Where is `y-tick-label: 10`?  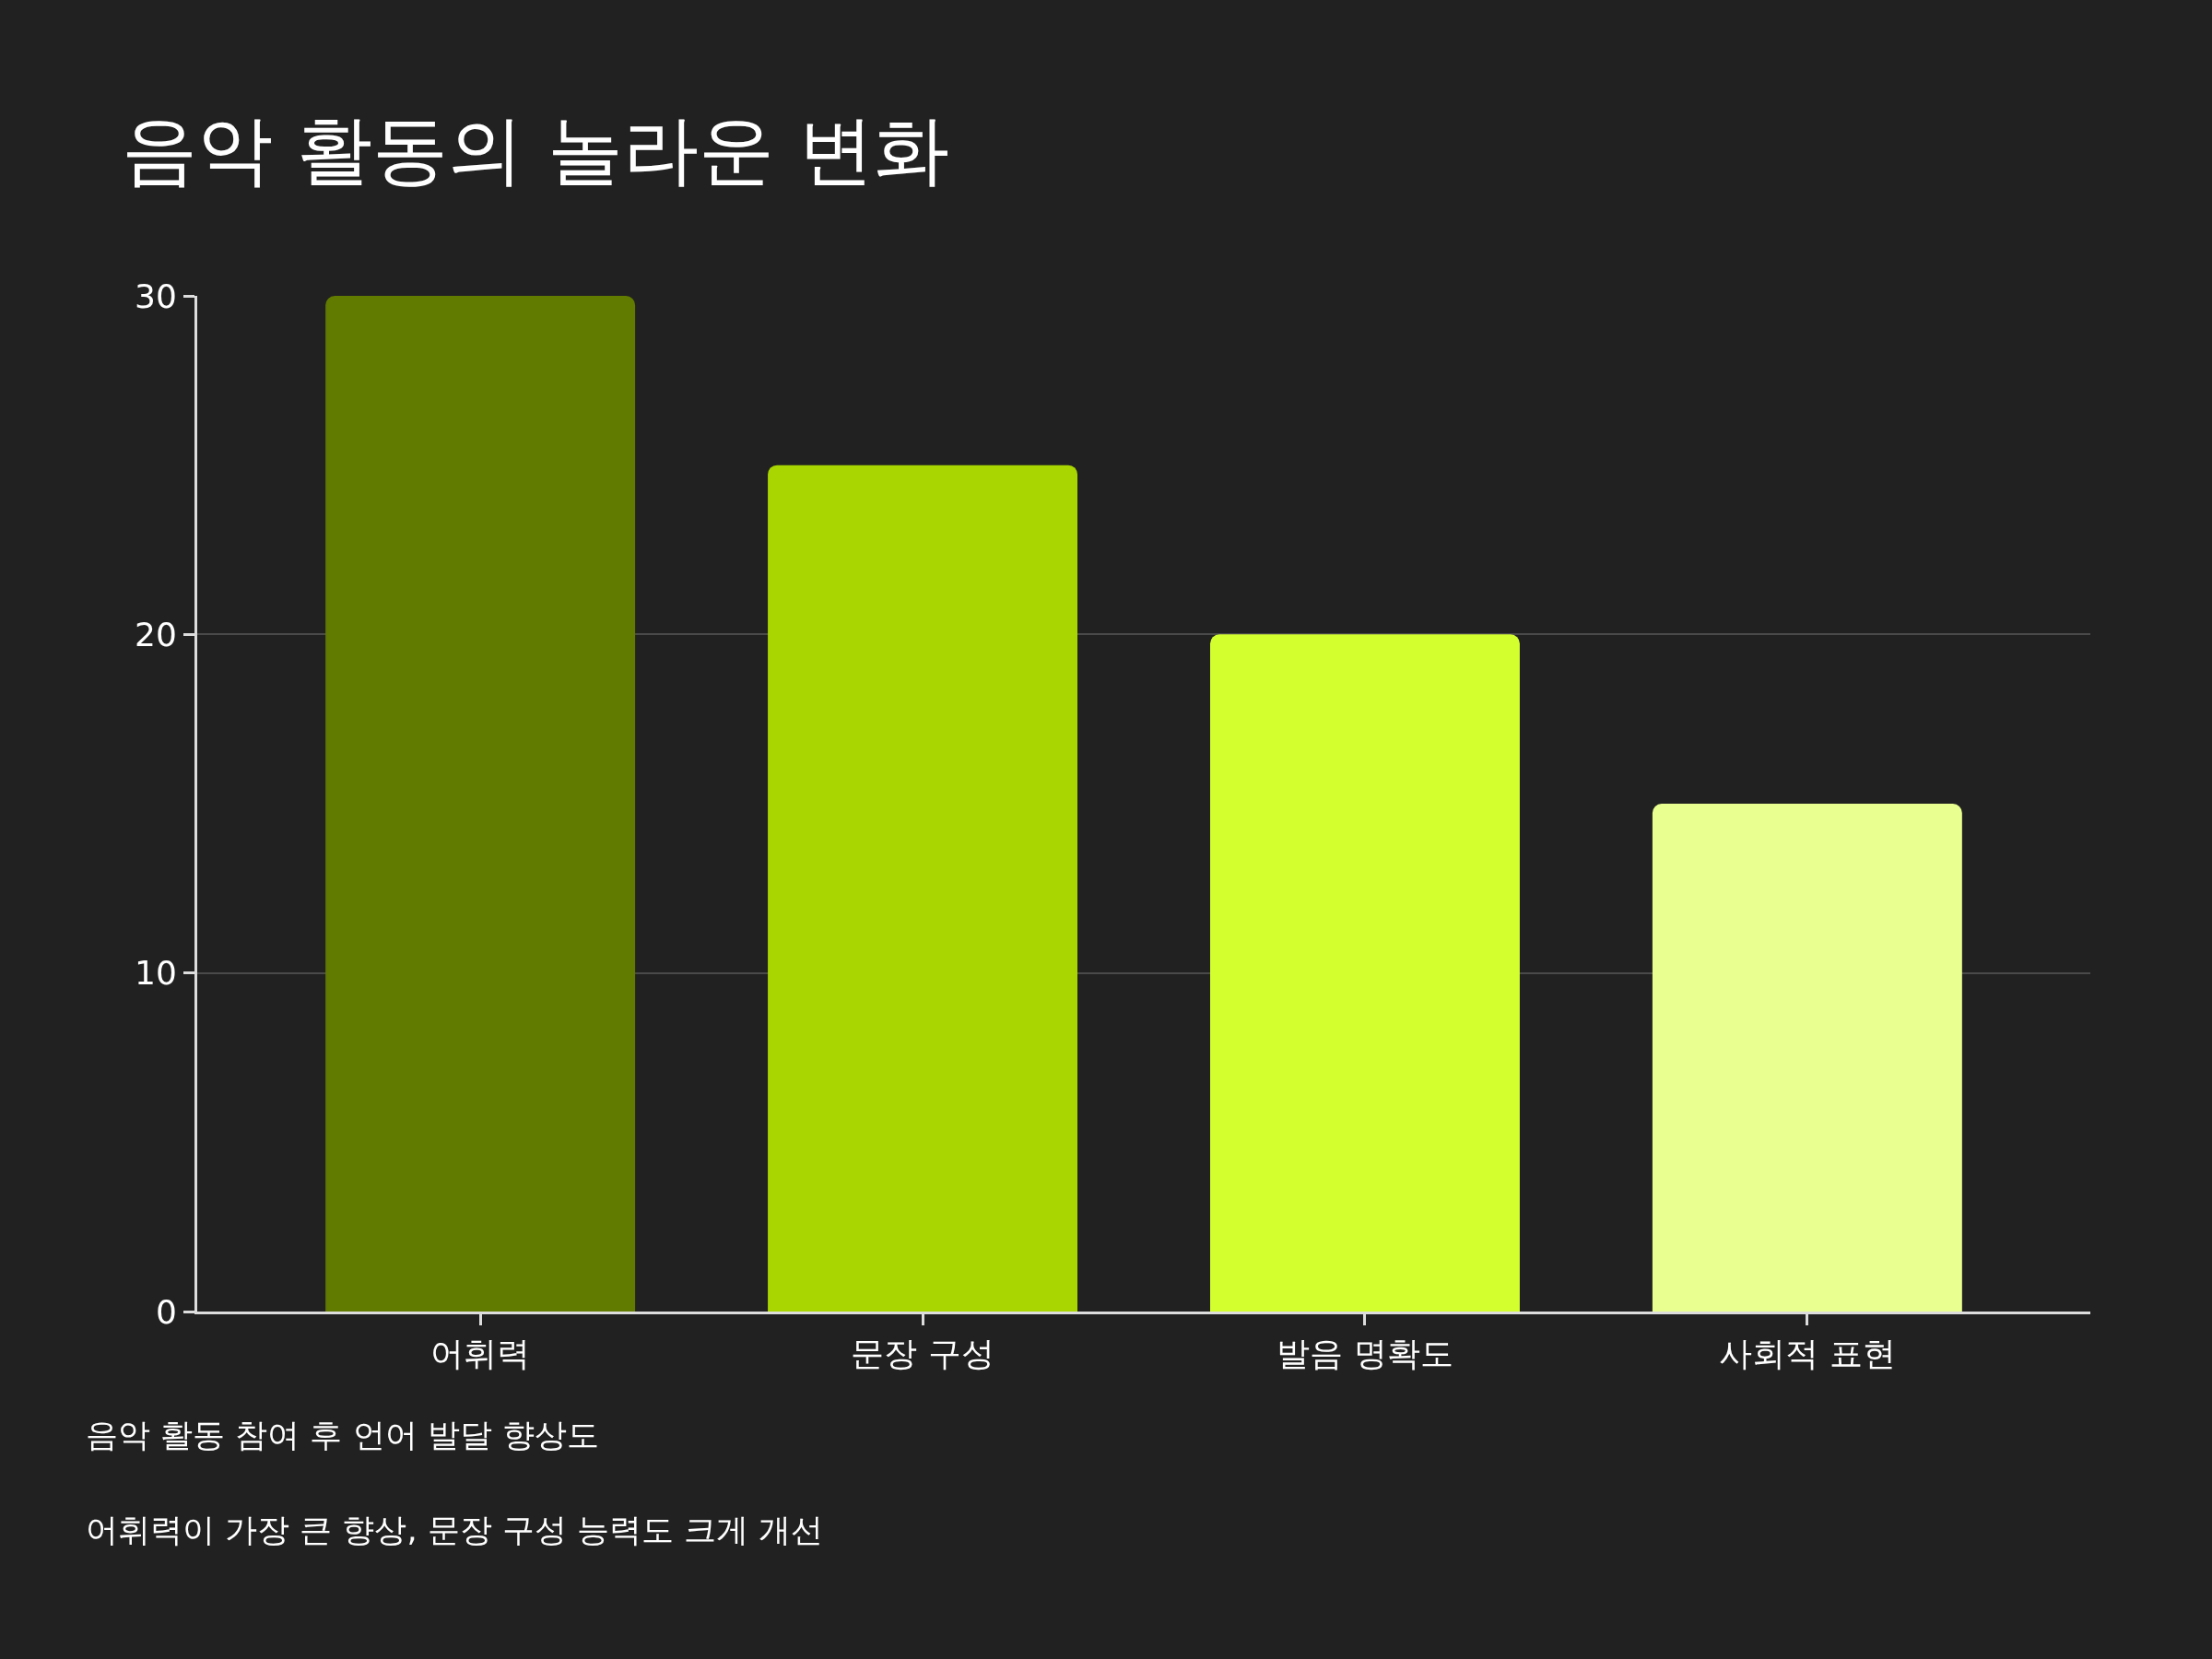
y-tick-label: 10 is located at coordinates (155, 973).